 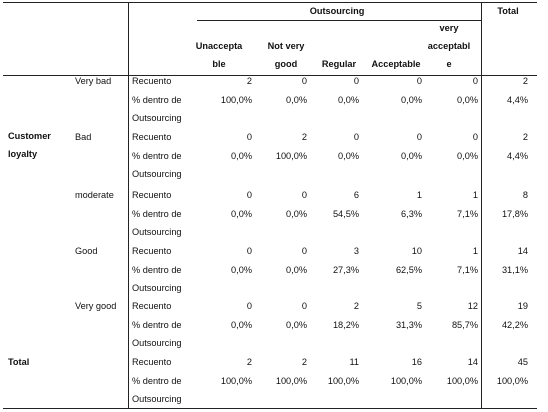 What do you see at coordinates (23, 154) in the screenshot?
I see `row-group-label: loyalty` at bounding box center [23, 154].